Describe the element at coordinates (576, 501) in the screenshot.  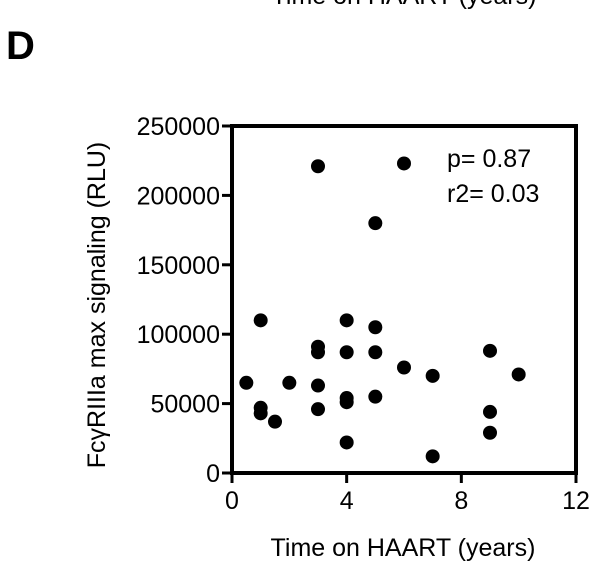
I see `x-tick-label: 12` at that location.